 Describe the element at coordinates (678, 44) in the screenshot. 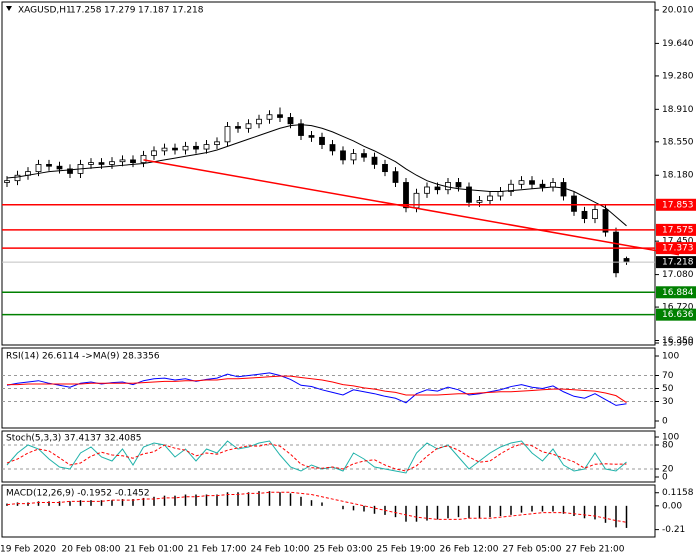

I see `y-tick-label: 19.640` at that location.